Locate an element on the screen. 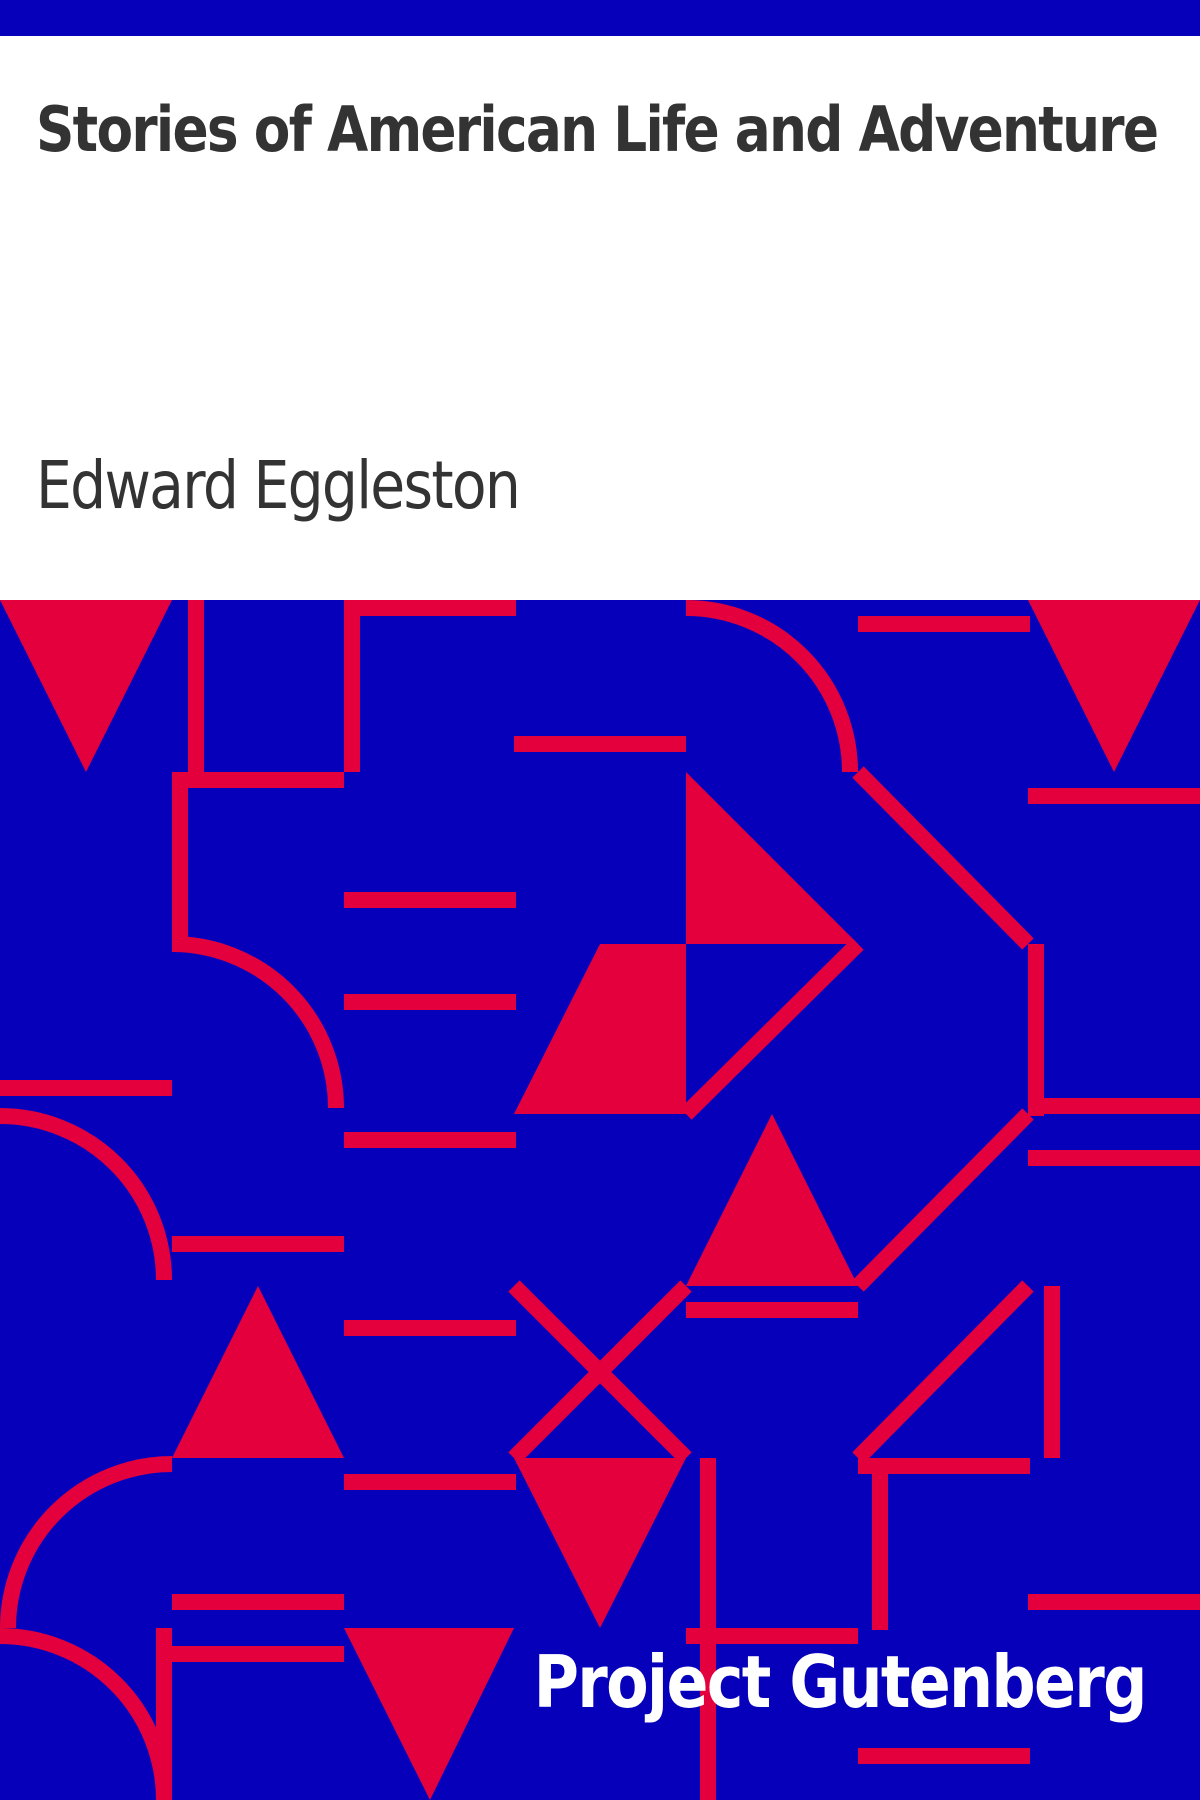 This screenshot has height=1800, width=1200. publisher-name: Project Gutenberg is located at coordinates (840, 1682).